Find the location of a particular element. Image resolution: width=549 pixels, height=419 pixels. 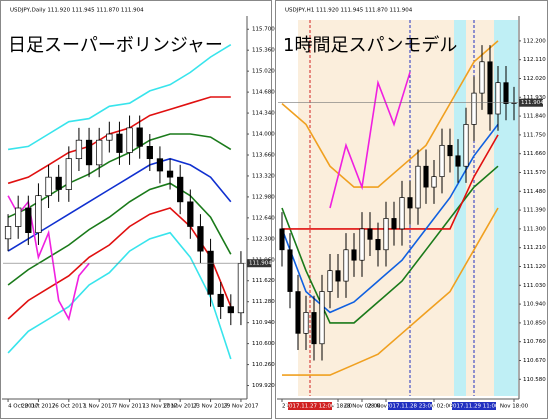

y-tick-label: 111.750 is located at coordinates (534, 135).